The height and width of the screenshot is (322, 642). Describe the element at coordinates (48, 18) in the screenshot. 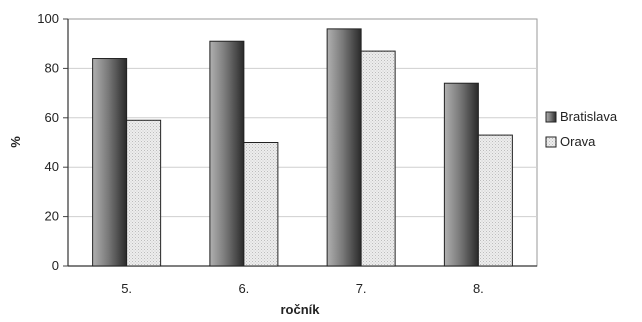

I see `y-tick-label: 100` at that location.